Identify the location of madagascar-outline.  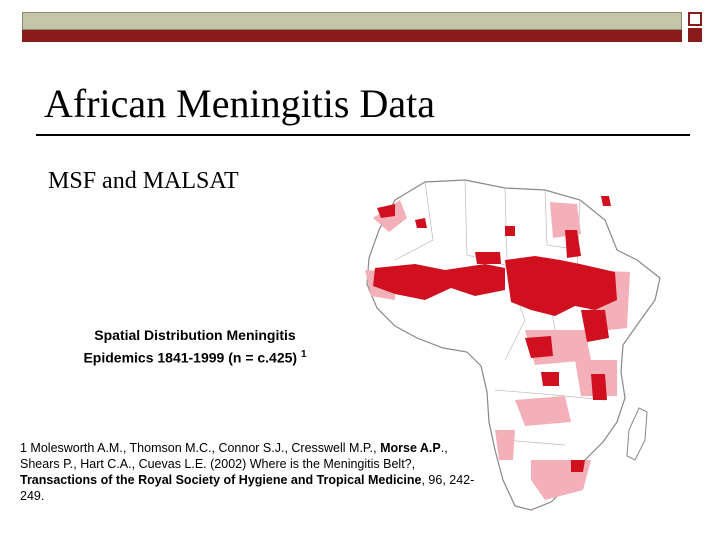
(637, 434).